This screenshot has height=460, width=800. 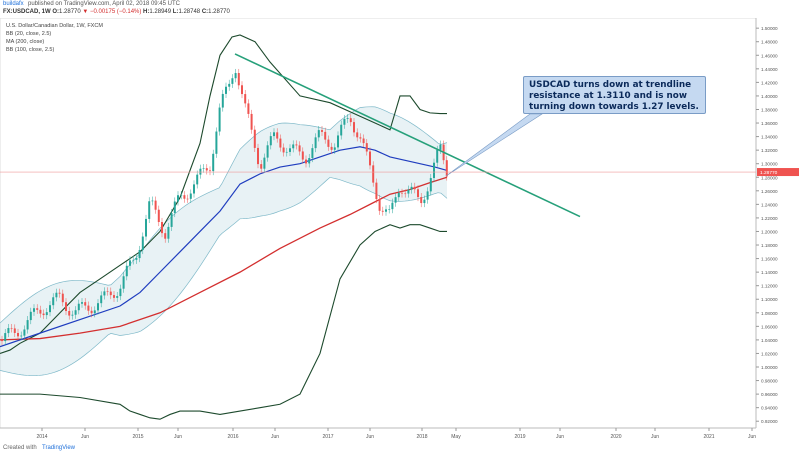 What do you see at coordinates (30, 50) in the screenshot?
I see `legend-bb100: BB (100, close, 2.5)` at bounding box center [30, 50].